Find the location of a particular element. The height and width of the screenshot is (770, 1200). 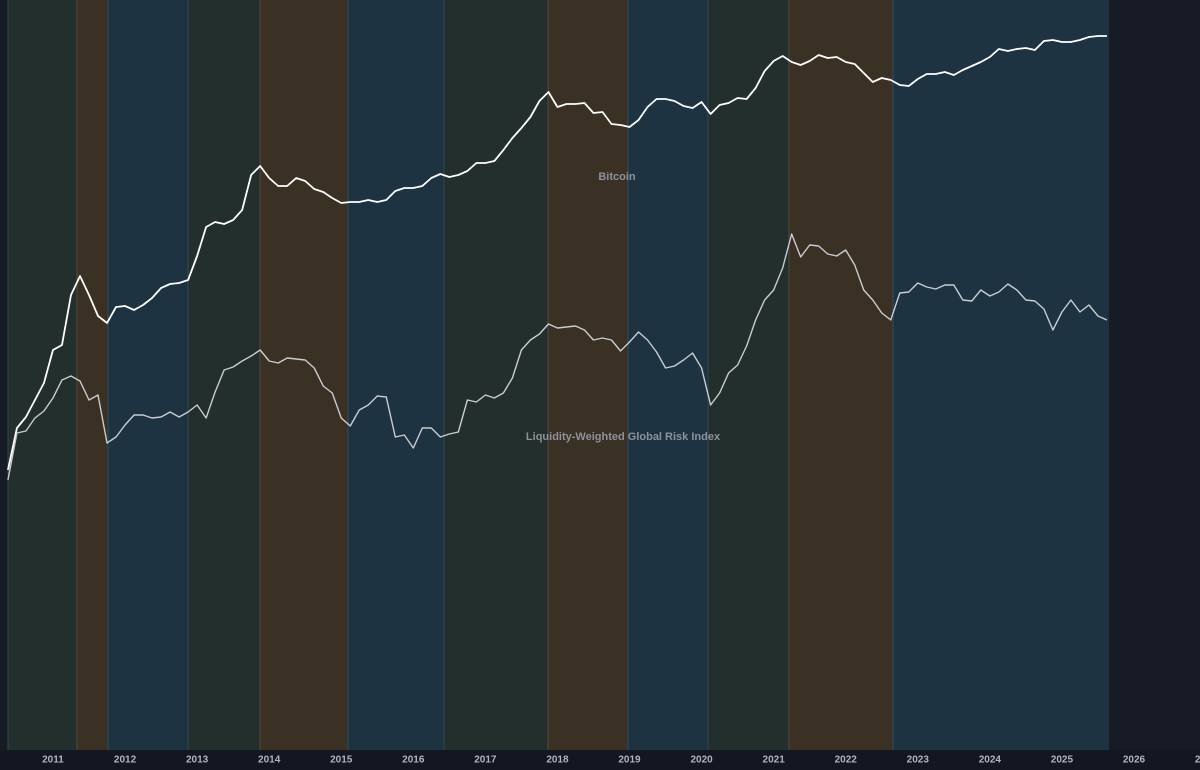

x-tick-label: 2015 is located at coordinates (341, 760).